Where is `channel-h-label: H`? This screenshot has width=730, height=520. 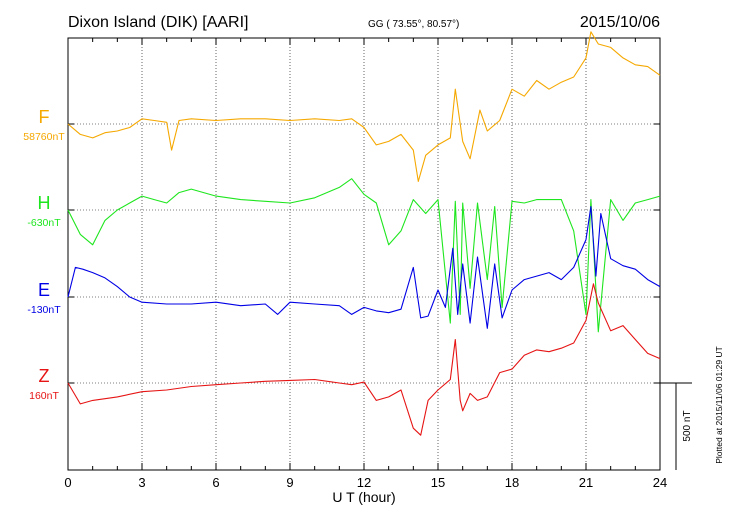 channel-h-label: H is located at coordinates (44, 203).